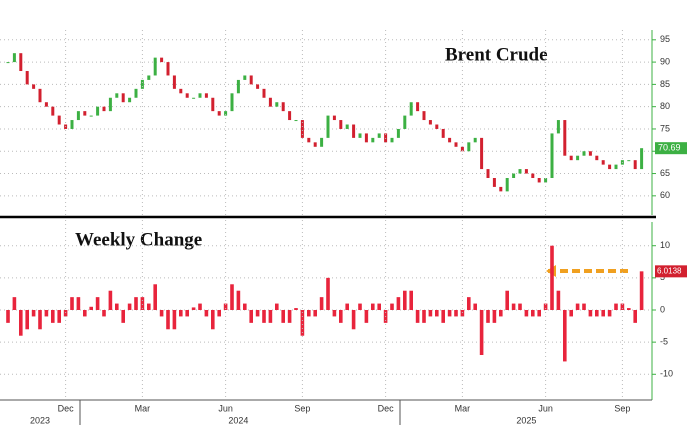 Image resolution: width=690 pixels, height=437 pixels. What do you see at coordinates (66, 408) in the screenshot?
I see `x-tick-label: Dec` at bounding box center [66, 408].